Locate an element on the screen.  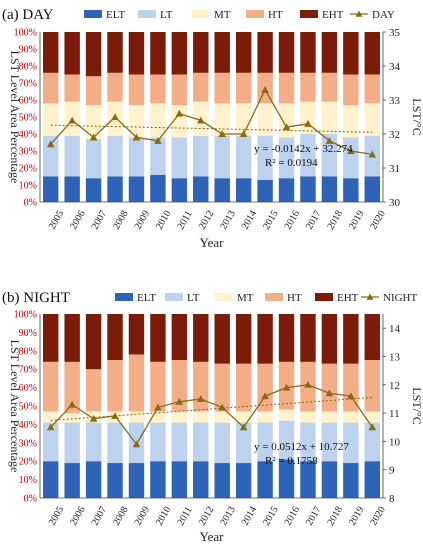
x-tick-label: 2005 is located at coordinates (57, 516).